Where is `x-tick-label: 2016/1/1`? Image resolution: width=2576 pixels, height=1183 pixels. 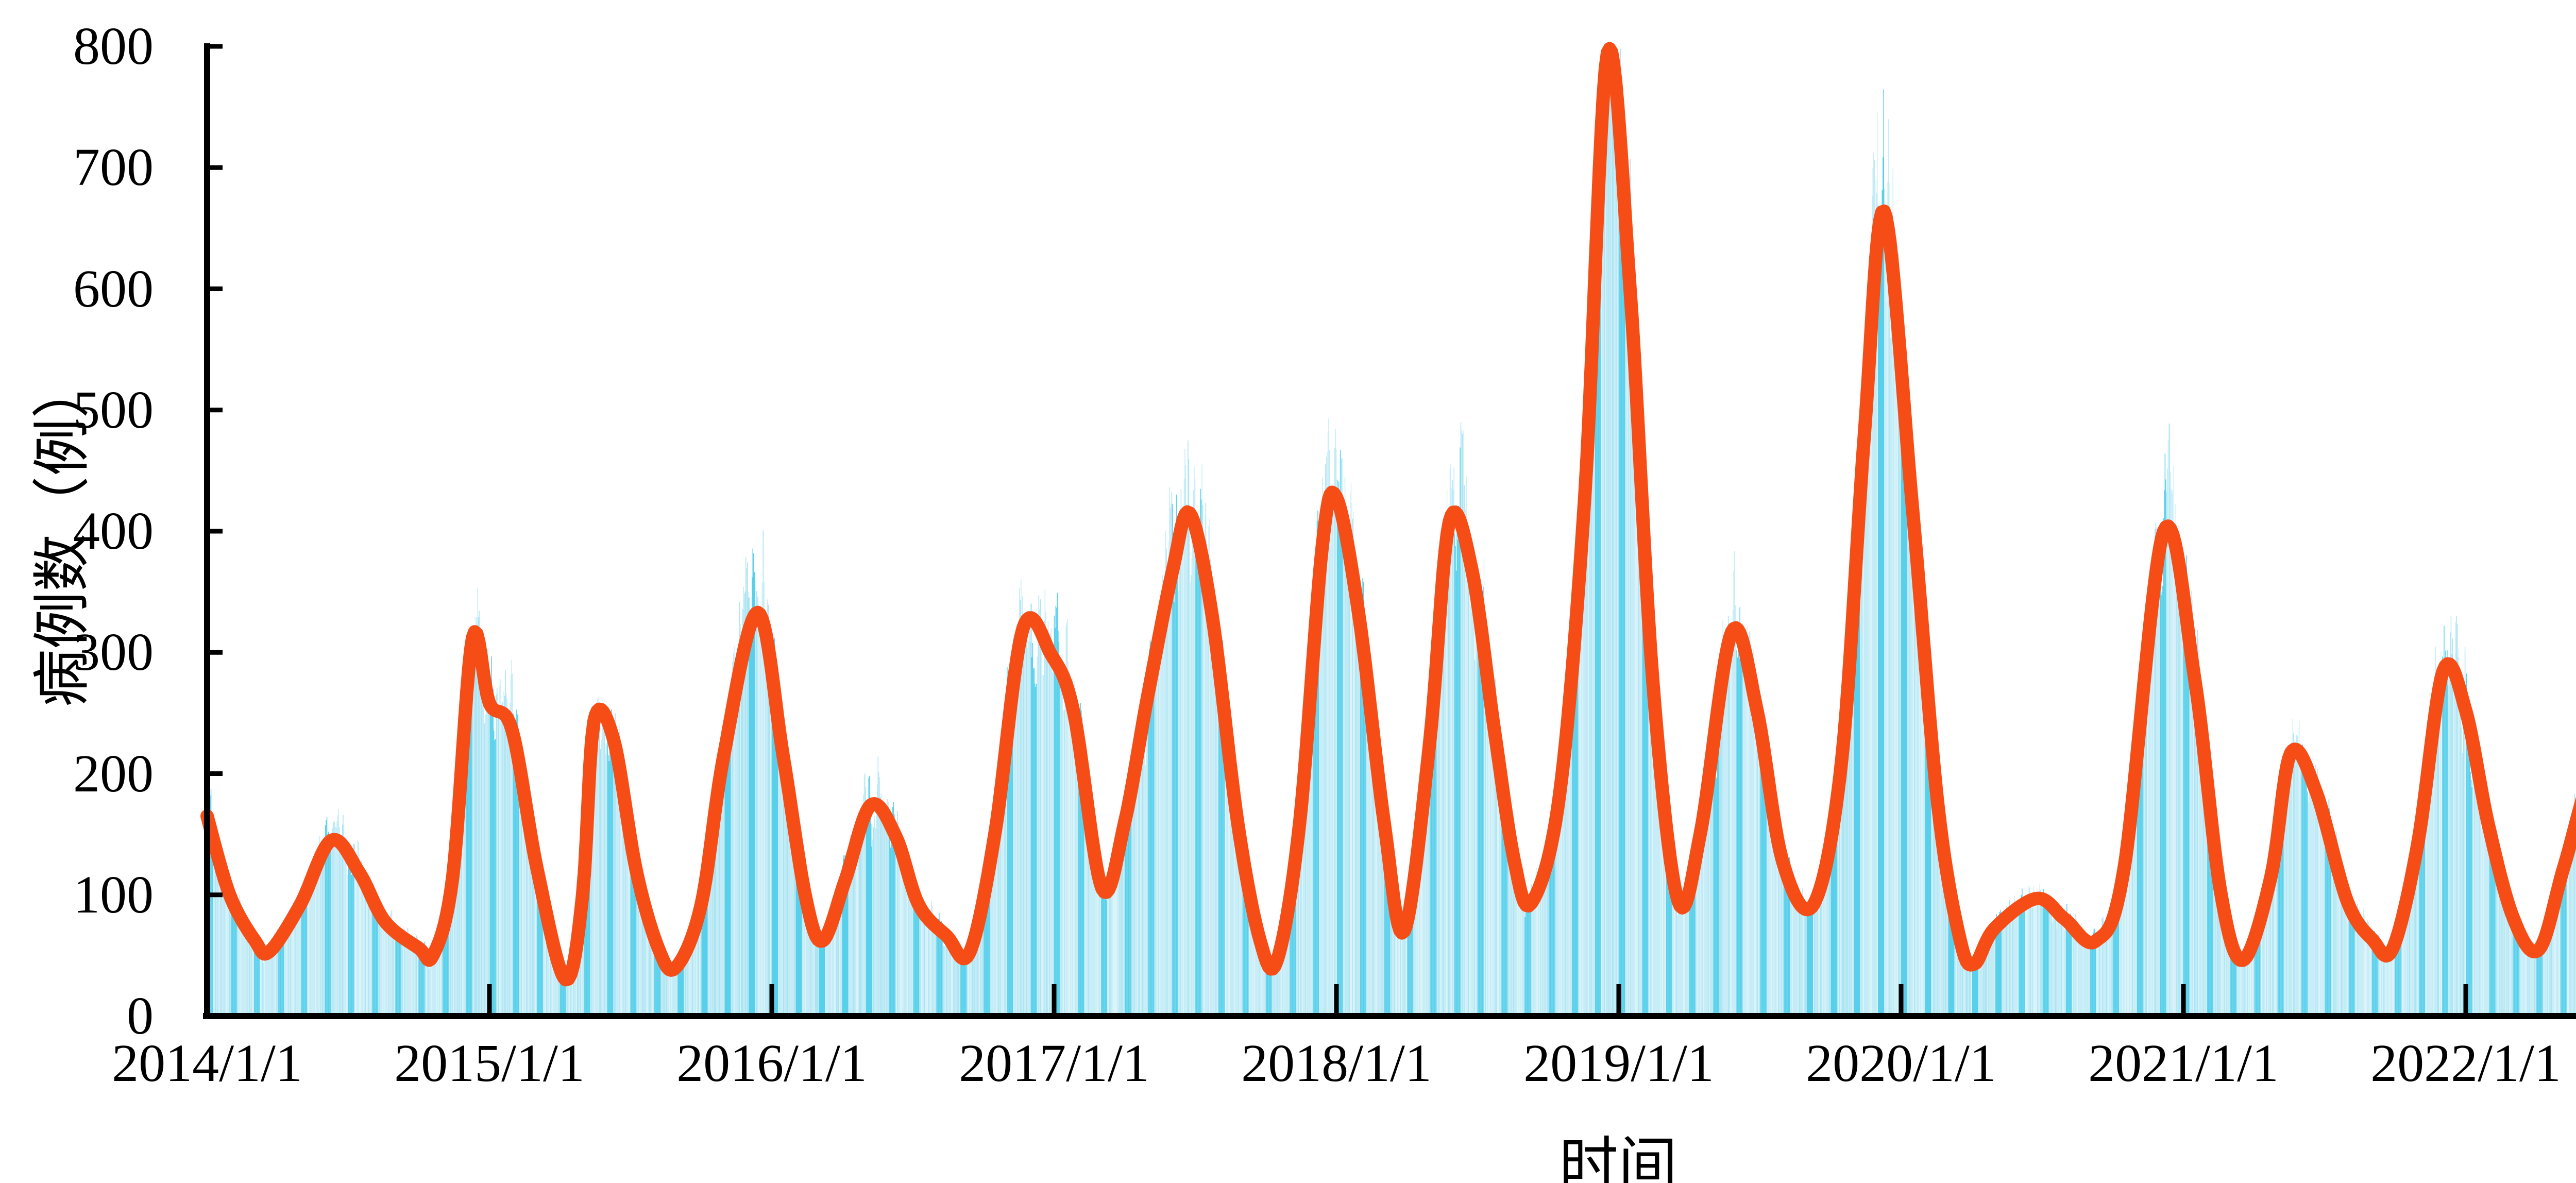 x-tick-label: 2016/1/1 is located at coordinates (771, 1063).